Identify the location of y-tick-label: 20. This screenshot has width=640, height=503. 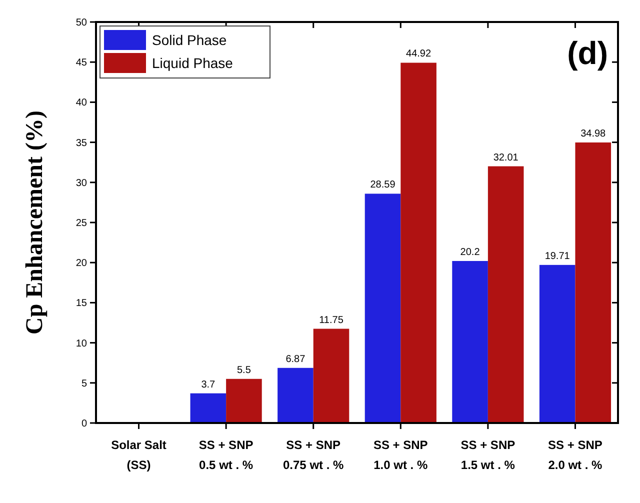
(82, 264).